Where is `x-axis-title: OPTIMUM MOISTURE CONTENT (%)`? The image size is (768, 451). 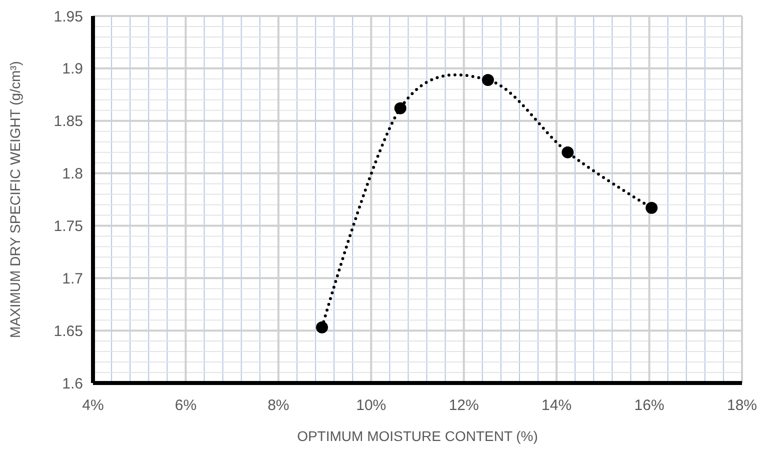 x-axis-title: OPTIMUM MOISTURE CONTENT (%) is located at coordinates (417, 436).